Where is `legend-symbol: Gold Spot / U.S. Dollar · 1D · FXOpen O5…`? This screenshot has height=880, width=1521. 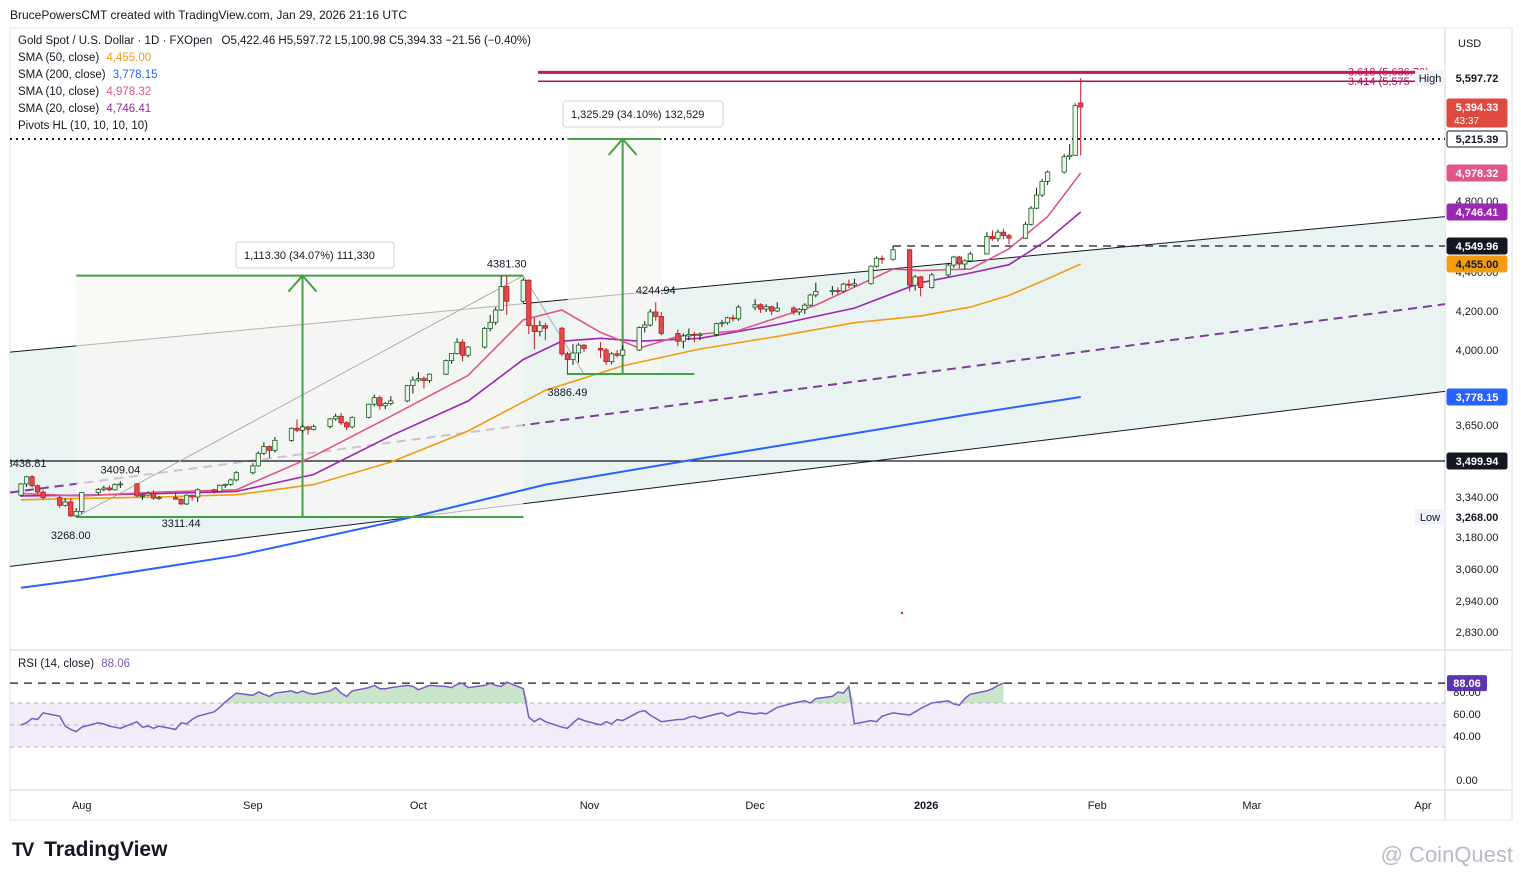
legend-symbol: Gold Spot / U.S. Dollar · 1D · FXOpen O5… is located at coordinates (274, 41).